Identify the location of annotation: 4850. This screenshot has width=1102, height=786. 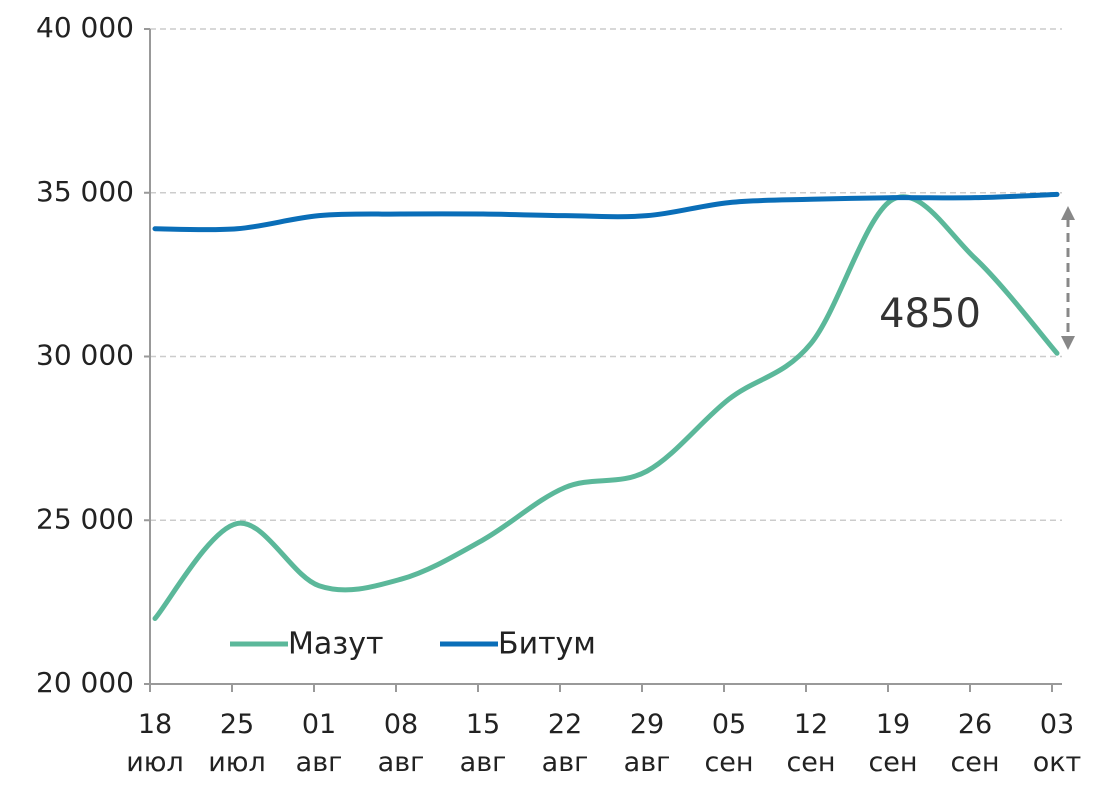
(930, 314).